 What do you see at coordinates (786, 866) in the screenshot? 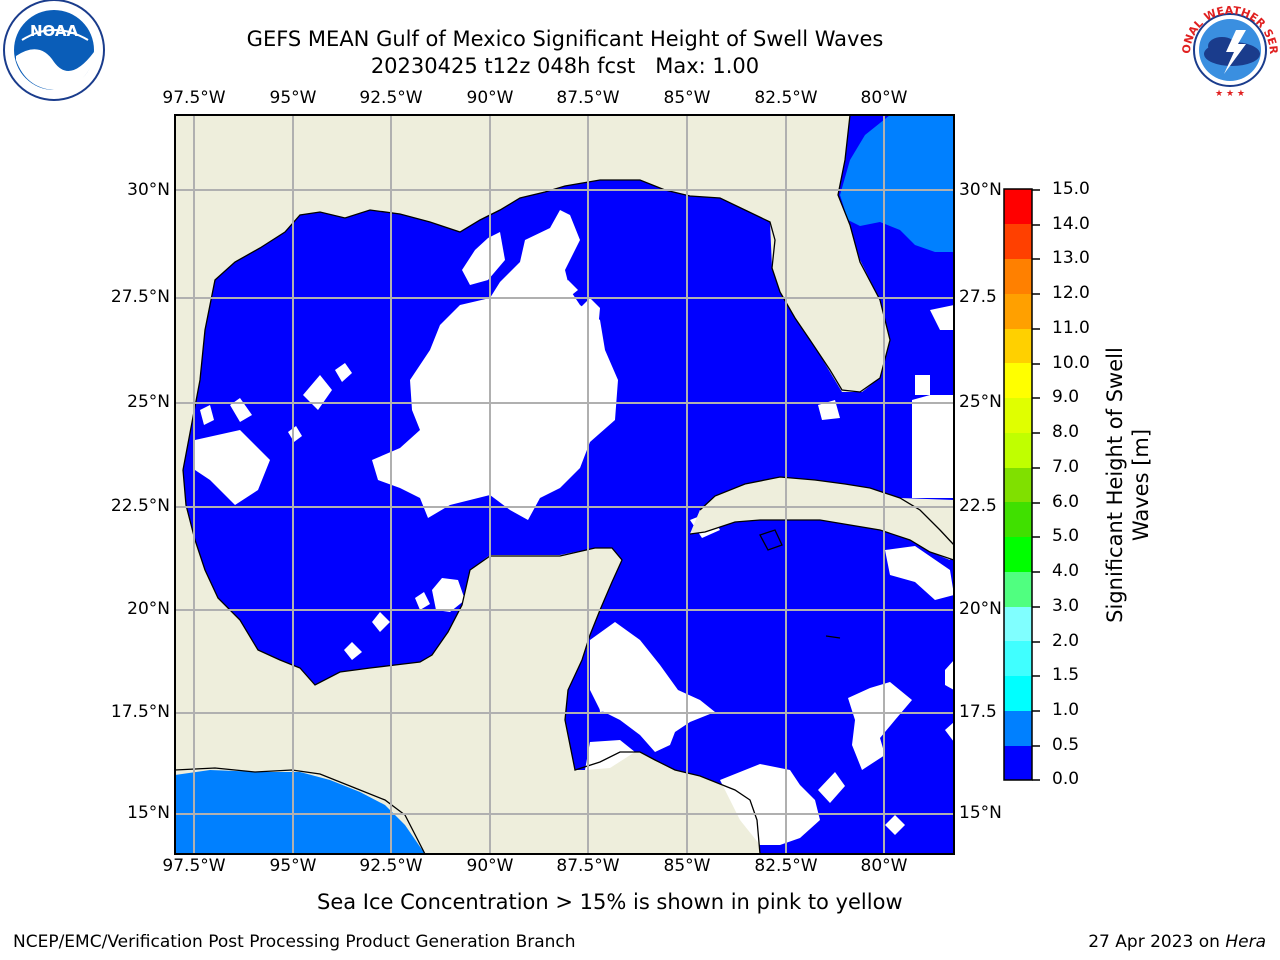
I see `lon-label-bottom: 82.5°W` at bounding box center [786, 866].